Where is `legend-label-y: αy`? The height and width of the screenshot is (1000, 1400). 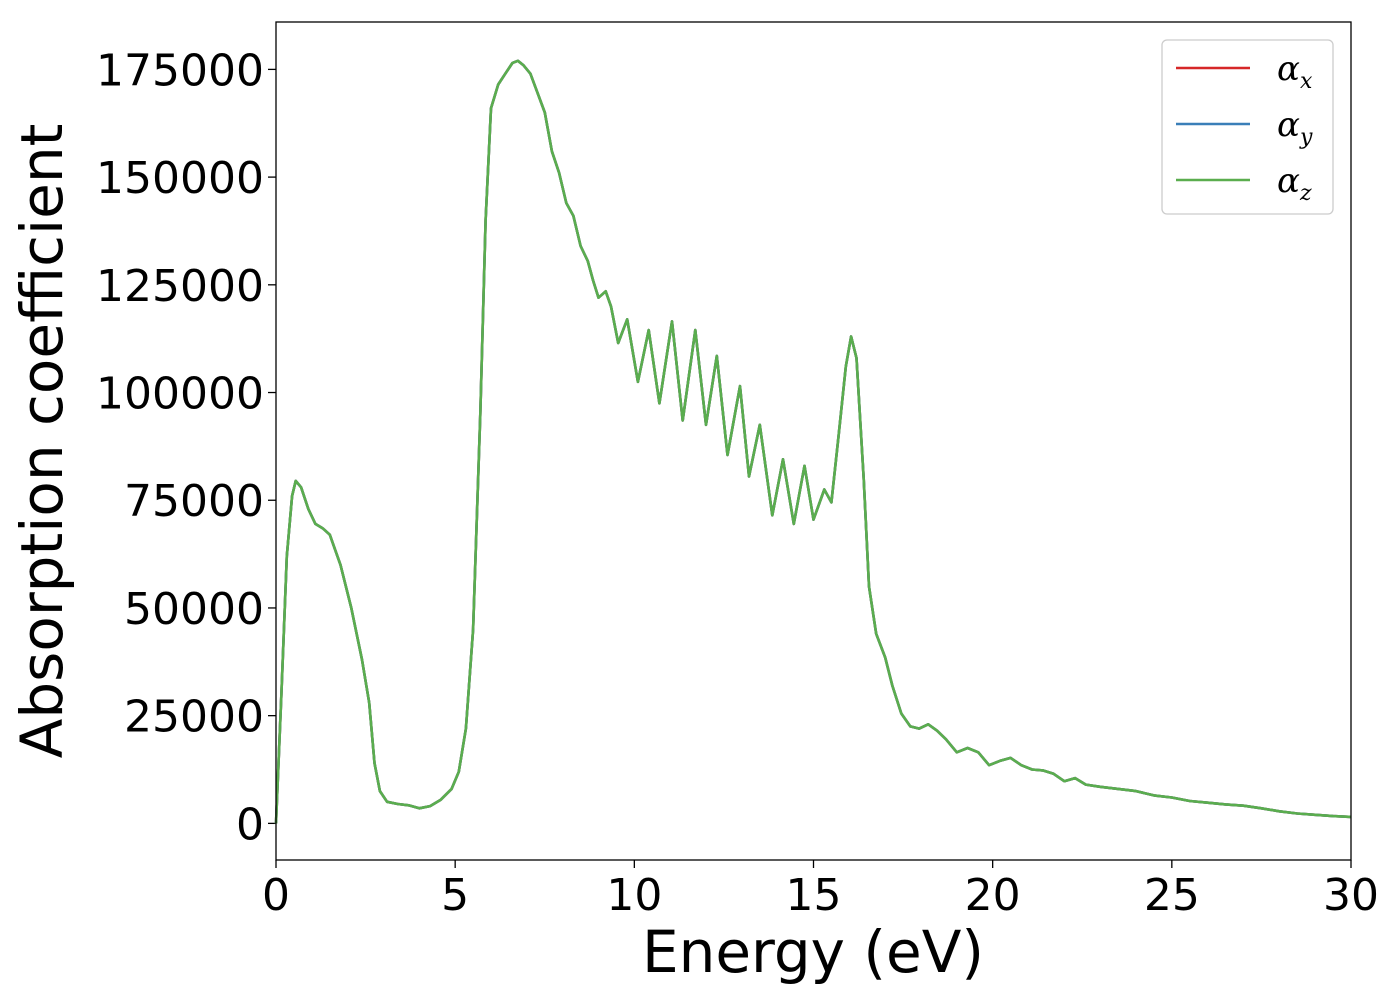 legend-label-y: αy is located at coordinates (1295, 127).